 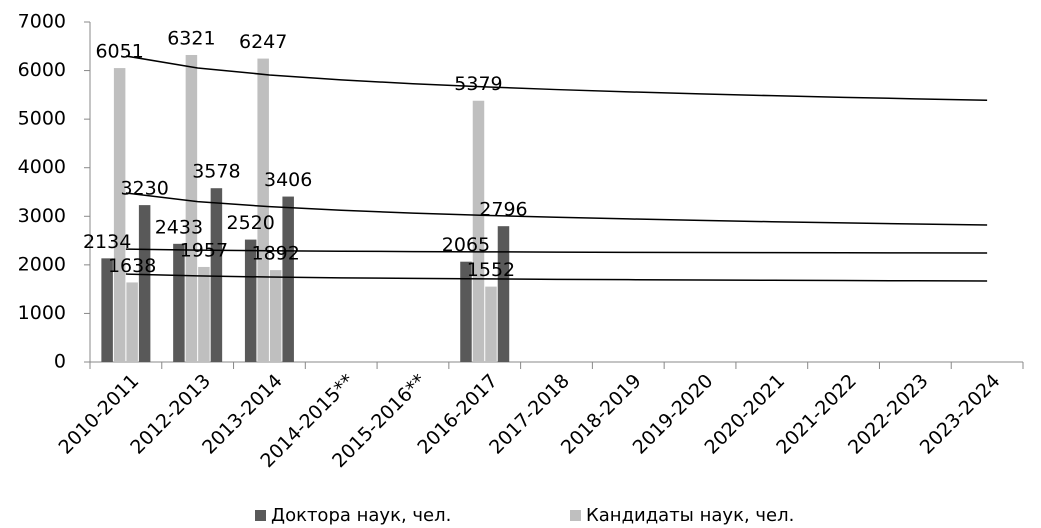 What do you see at coordinates (503, 210) in the screenshot?
I see `data-label: 2796` at bounding box center [503, 210].